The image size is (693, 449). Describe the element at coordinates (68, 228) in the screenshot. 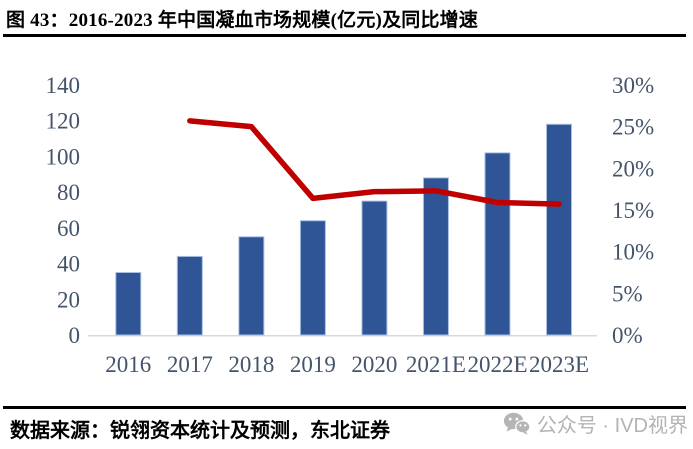

I see `left-axis-tick-label: 60` at that location.